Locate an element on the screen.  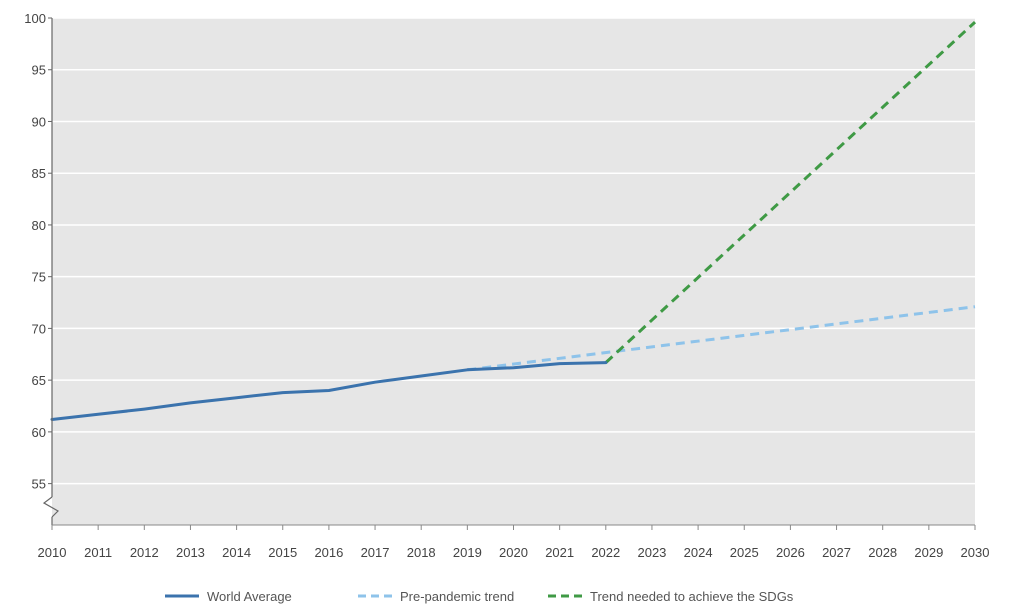
x-tick-label: 2025 is located at coordinates (744, 552).